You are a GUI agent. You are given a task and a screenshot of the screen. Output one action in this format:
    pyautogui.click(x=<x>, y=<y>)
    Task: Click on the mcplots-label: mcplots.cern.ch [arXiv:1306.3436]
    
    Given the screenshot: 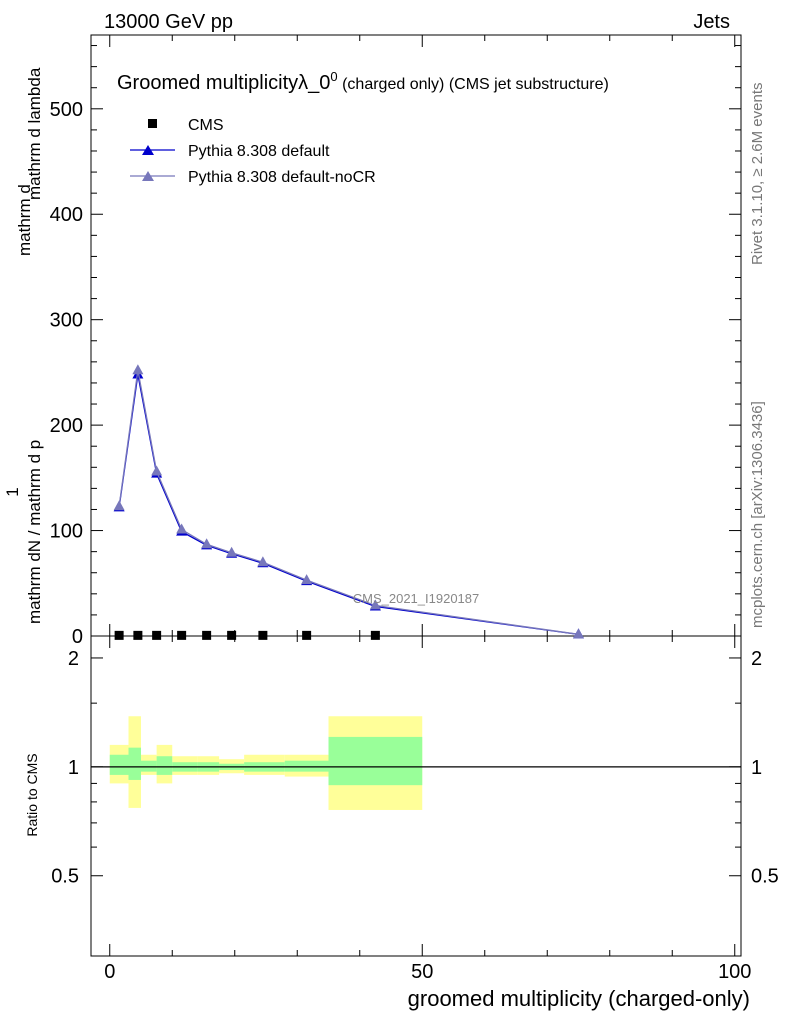 What is the action you would take?
    pyautogui.click(x=757, y=514)
    